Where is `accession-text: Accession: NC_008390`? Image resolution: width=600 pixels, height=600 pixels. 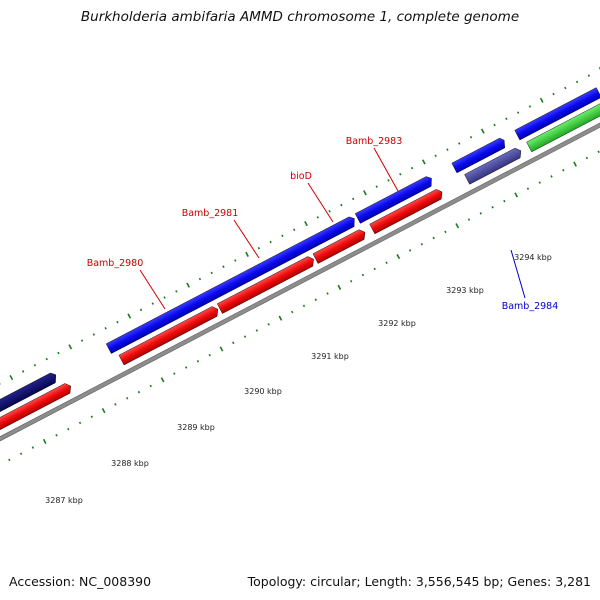
accession-text: Accession: NC_008390 is located at coordinates (80, 581).